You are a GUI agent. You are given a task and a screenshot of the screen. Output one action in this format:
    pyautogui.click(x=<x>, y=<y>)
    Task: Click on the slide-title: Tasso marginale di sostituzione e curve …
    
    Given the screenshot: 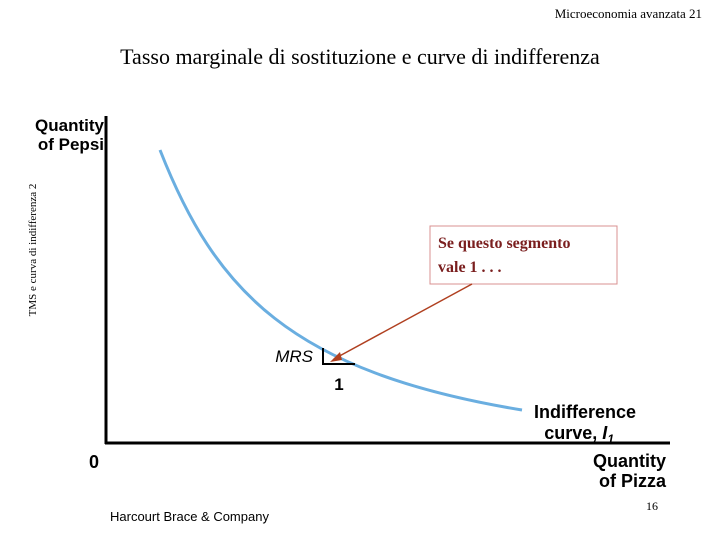 What is the action you would take?
    pyautogui.click(x=360, y=56)
    